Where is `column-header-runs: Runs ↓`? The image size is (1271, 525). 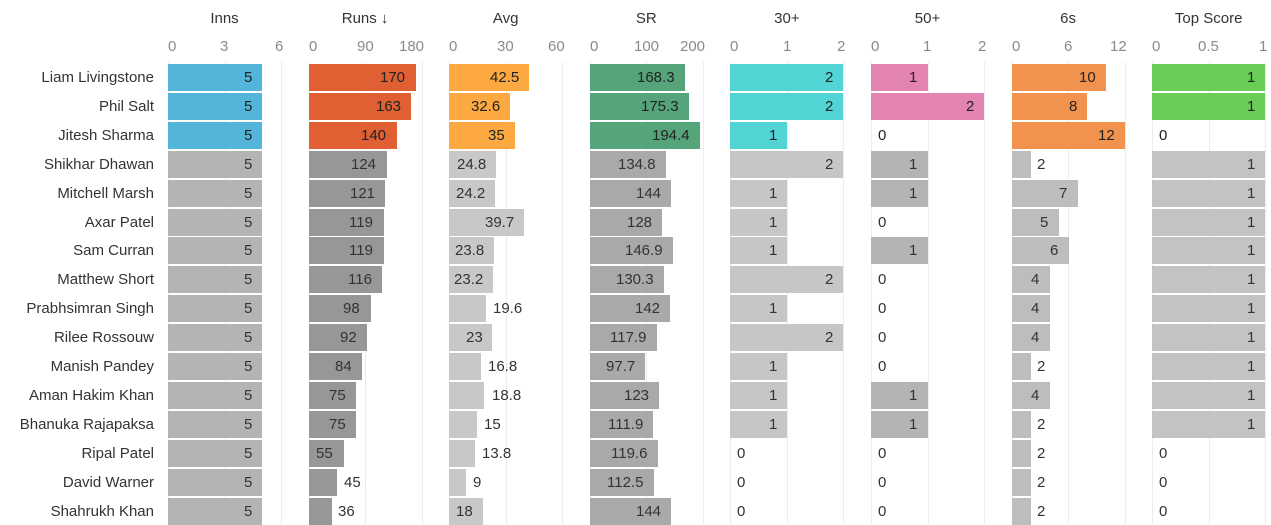
column-header-runs: Runs ↓ is located at coordinates (365, 18).